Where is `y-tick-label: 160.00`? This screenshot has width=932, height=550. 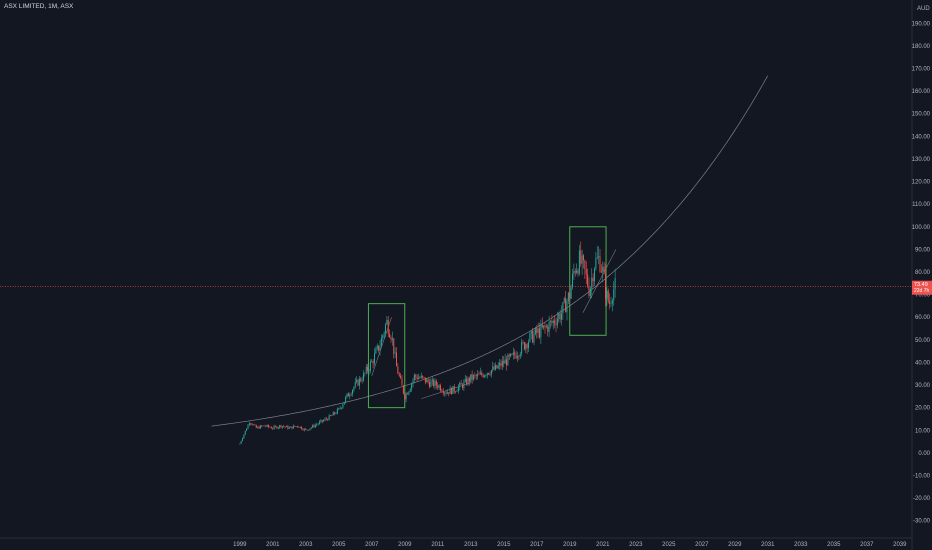 y-tick-label: 160.00 is located at coordinates (921, 92).